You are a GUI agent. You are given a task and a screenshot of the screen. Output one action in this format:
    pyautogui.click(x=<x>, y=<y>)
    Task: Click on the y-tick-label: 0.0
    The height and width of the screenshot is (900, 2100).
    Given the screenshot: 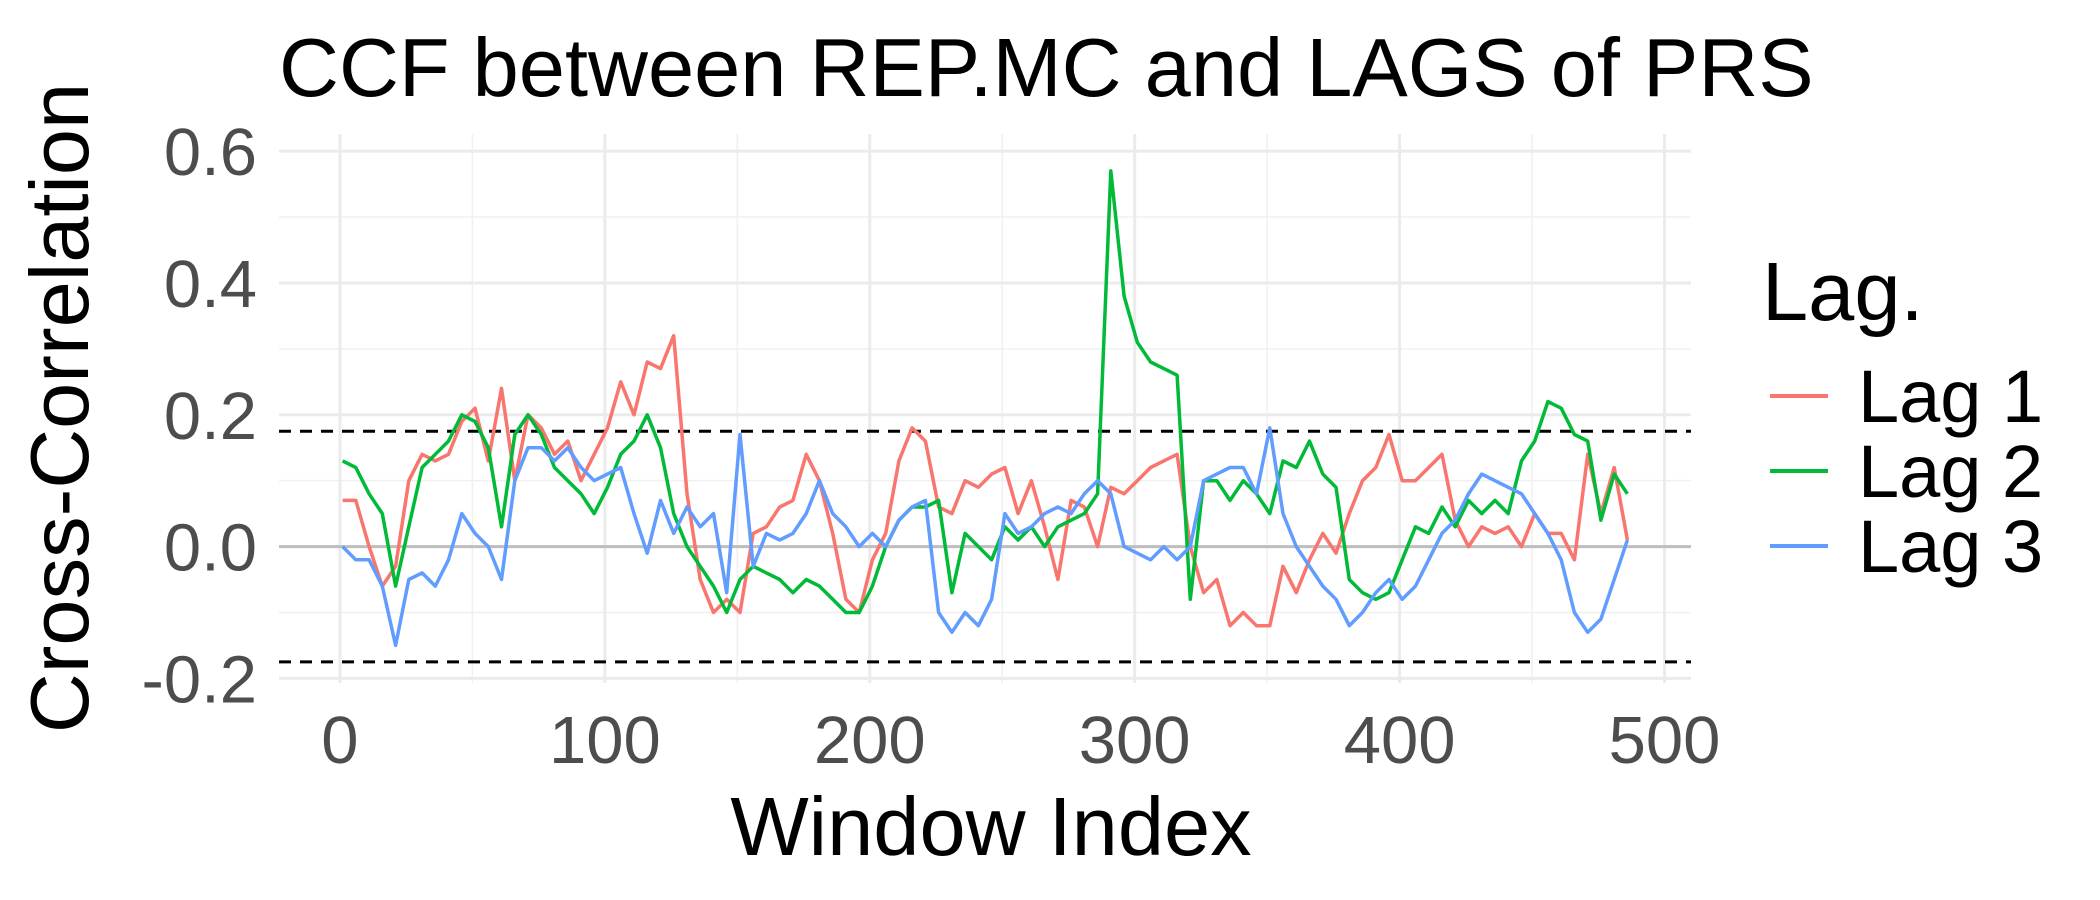 What is the action you would take?
    pyautogui.click(x=210, y=548)
    